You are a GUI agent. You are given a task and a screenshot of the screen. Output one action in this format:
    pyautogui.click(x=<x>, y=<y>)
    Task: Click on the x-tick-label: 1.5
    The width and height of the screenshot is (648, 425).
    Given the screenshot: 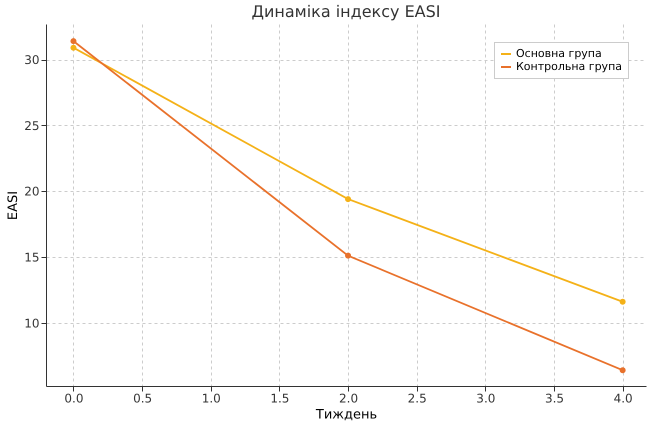 What is the action you would take?
    pyautogui.click(x=280, y=399)
    